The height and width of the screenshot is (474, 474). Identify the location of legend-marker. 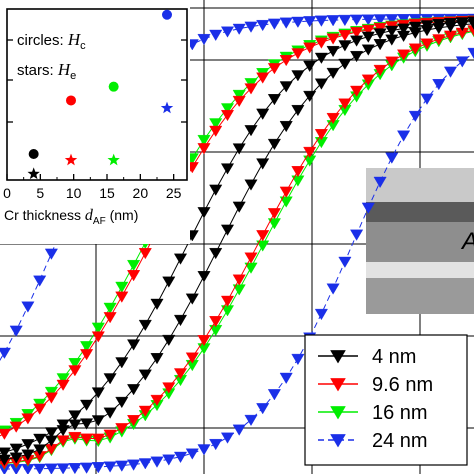
(338, 357).